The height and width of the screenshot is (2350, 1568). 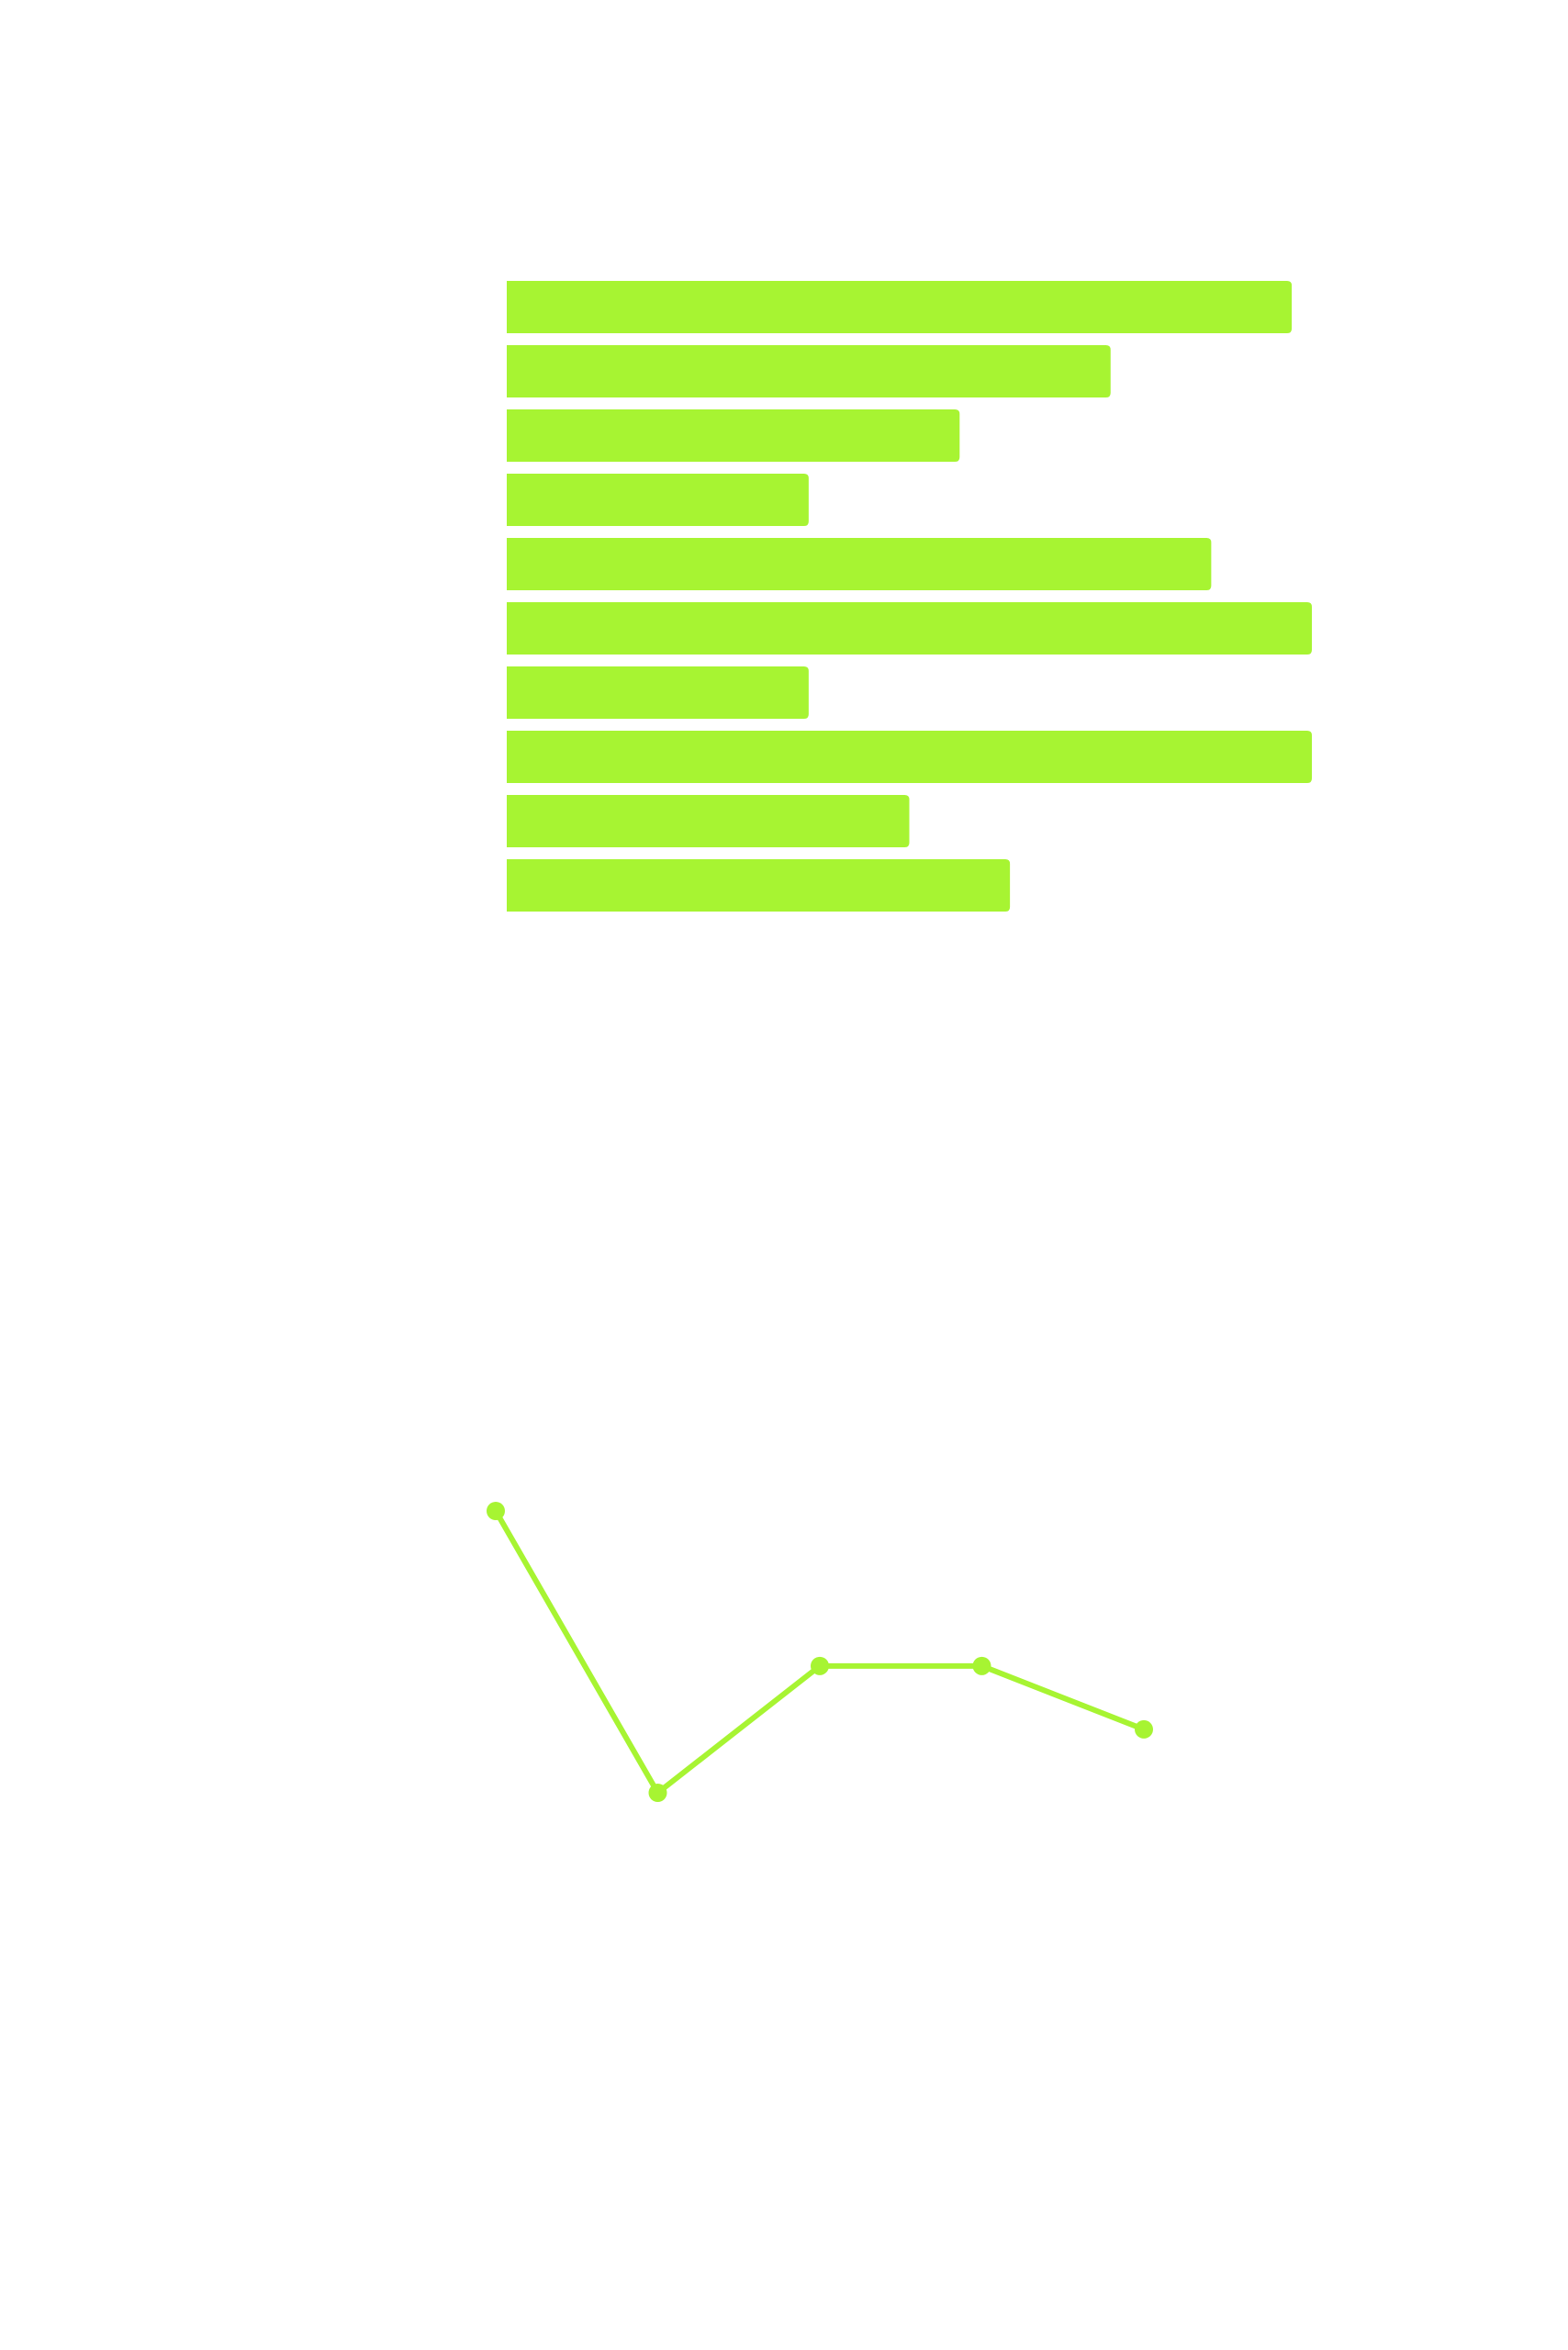 I want to click on horizontal-bar-chart, so click(x=909, y=596).